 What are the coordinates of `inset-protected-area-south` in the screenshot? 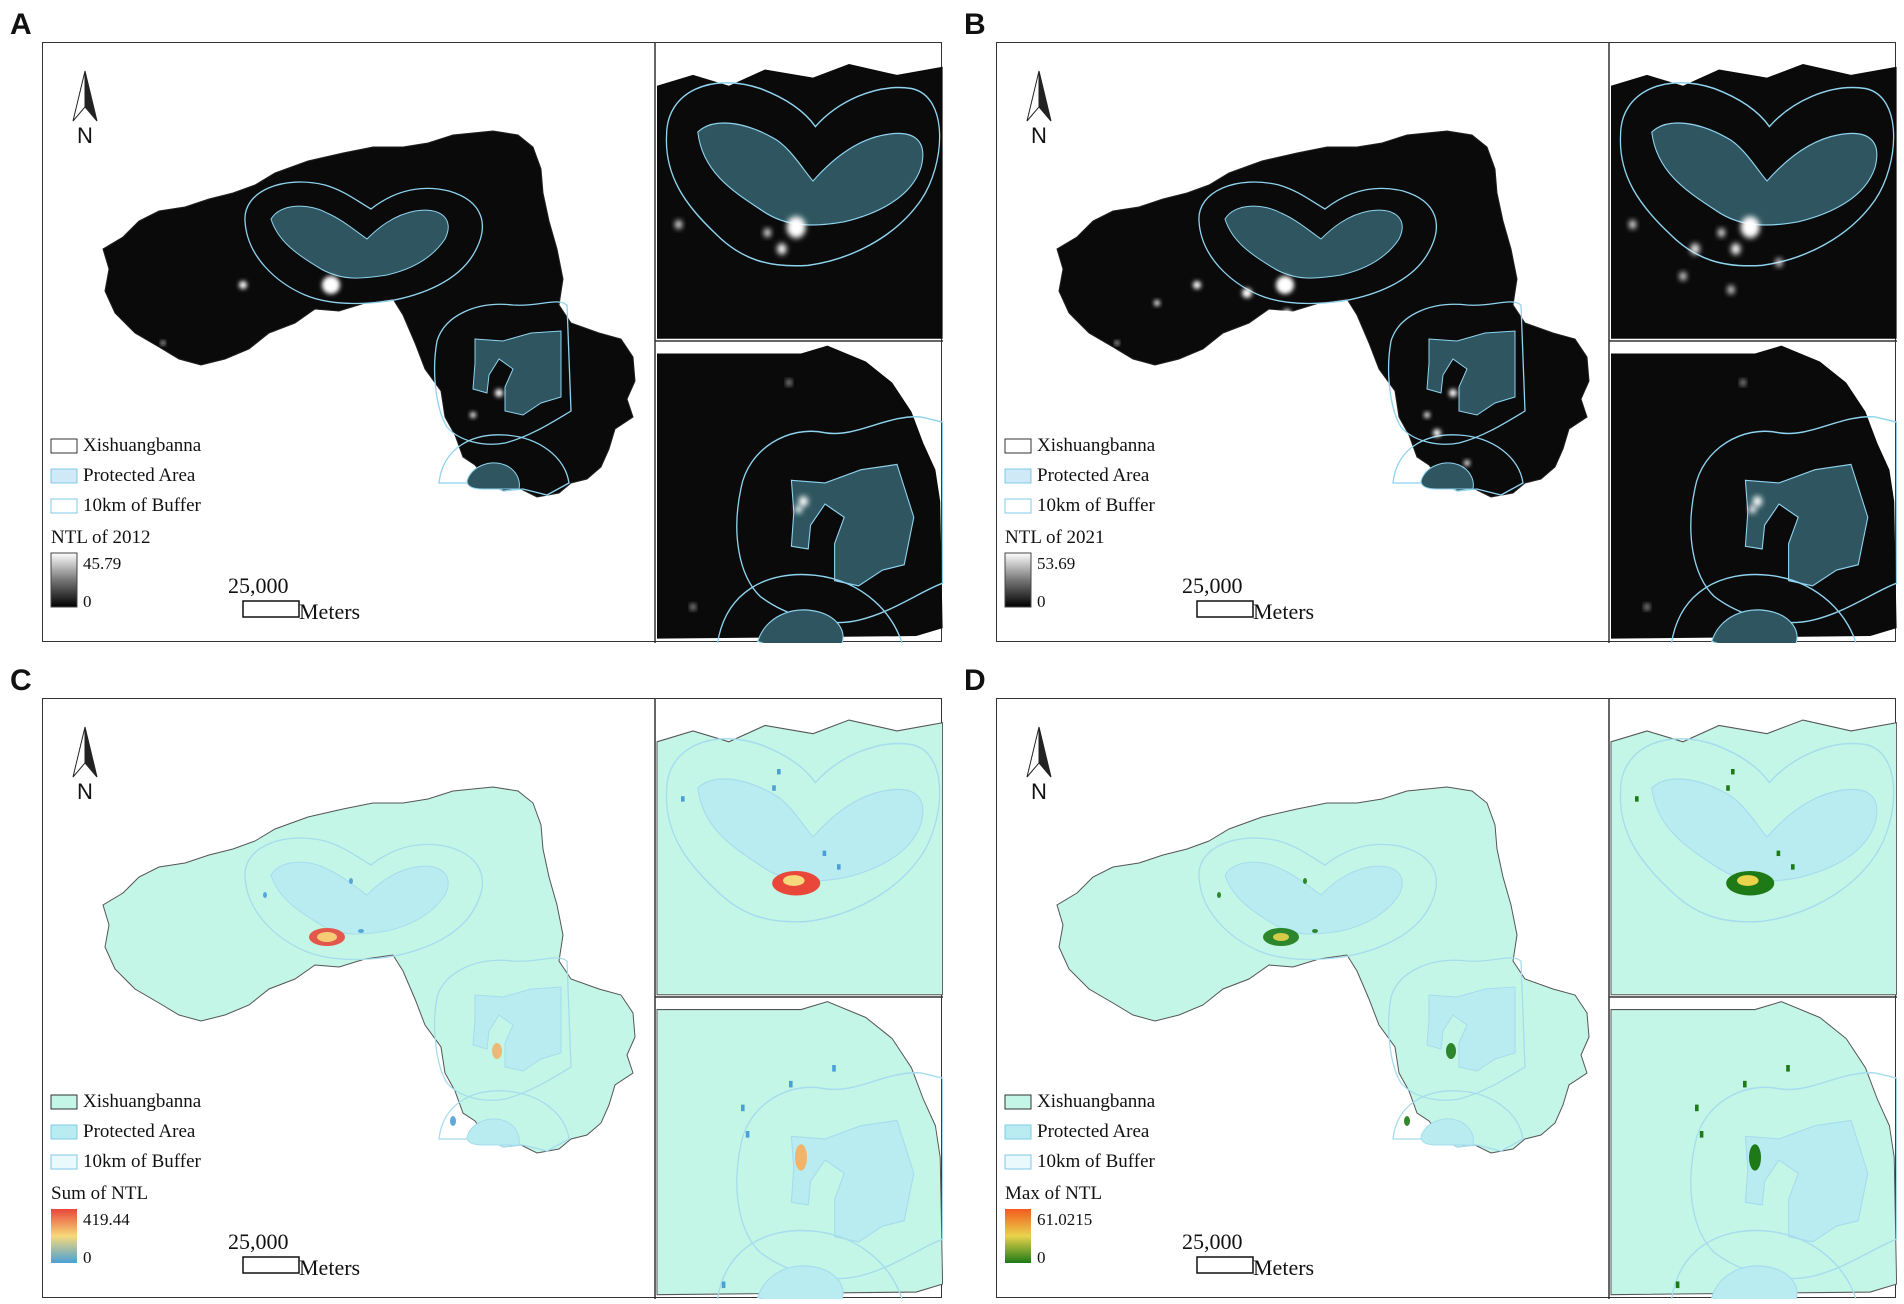 It's located at (1754, 1282).